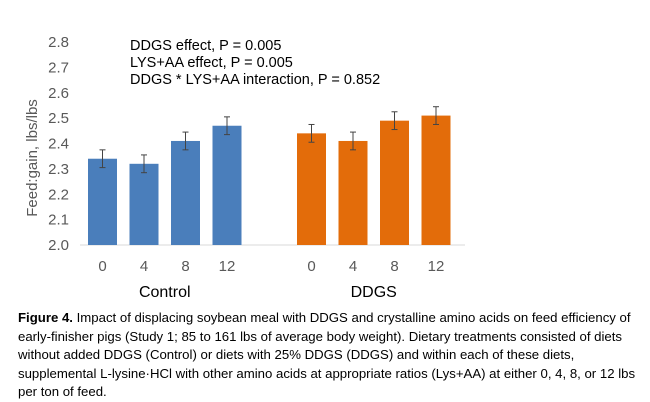  What do you see at coordinates (45, 317) in the screenshot?
I see `caption-label: Figure 4.` at bounding box center [45, 317].